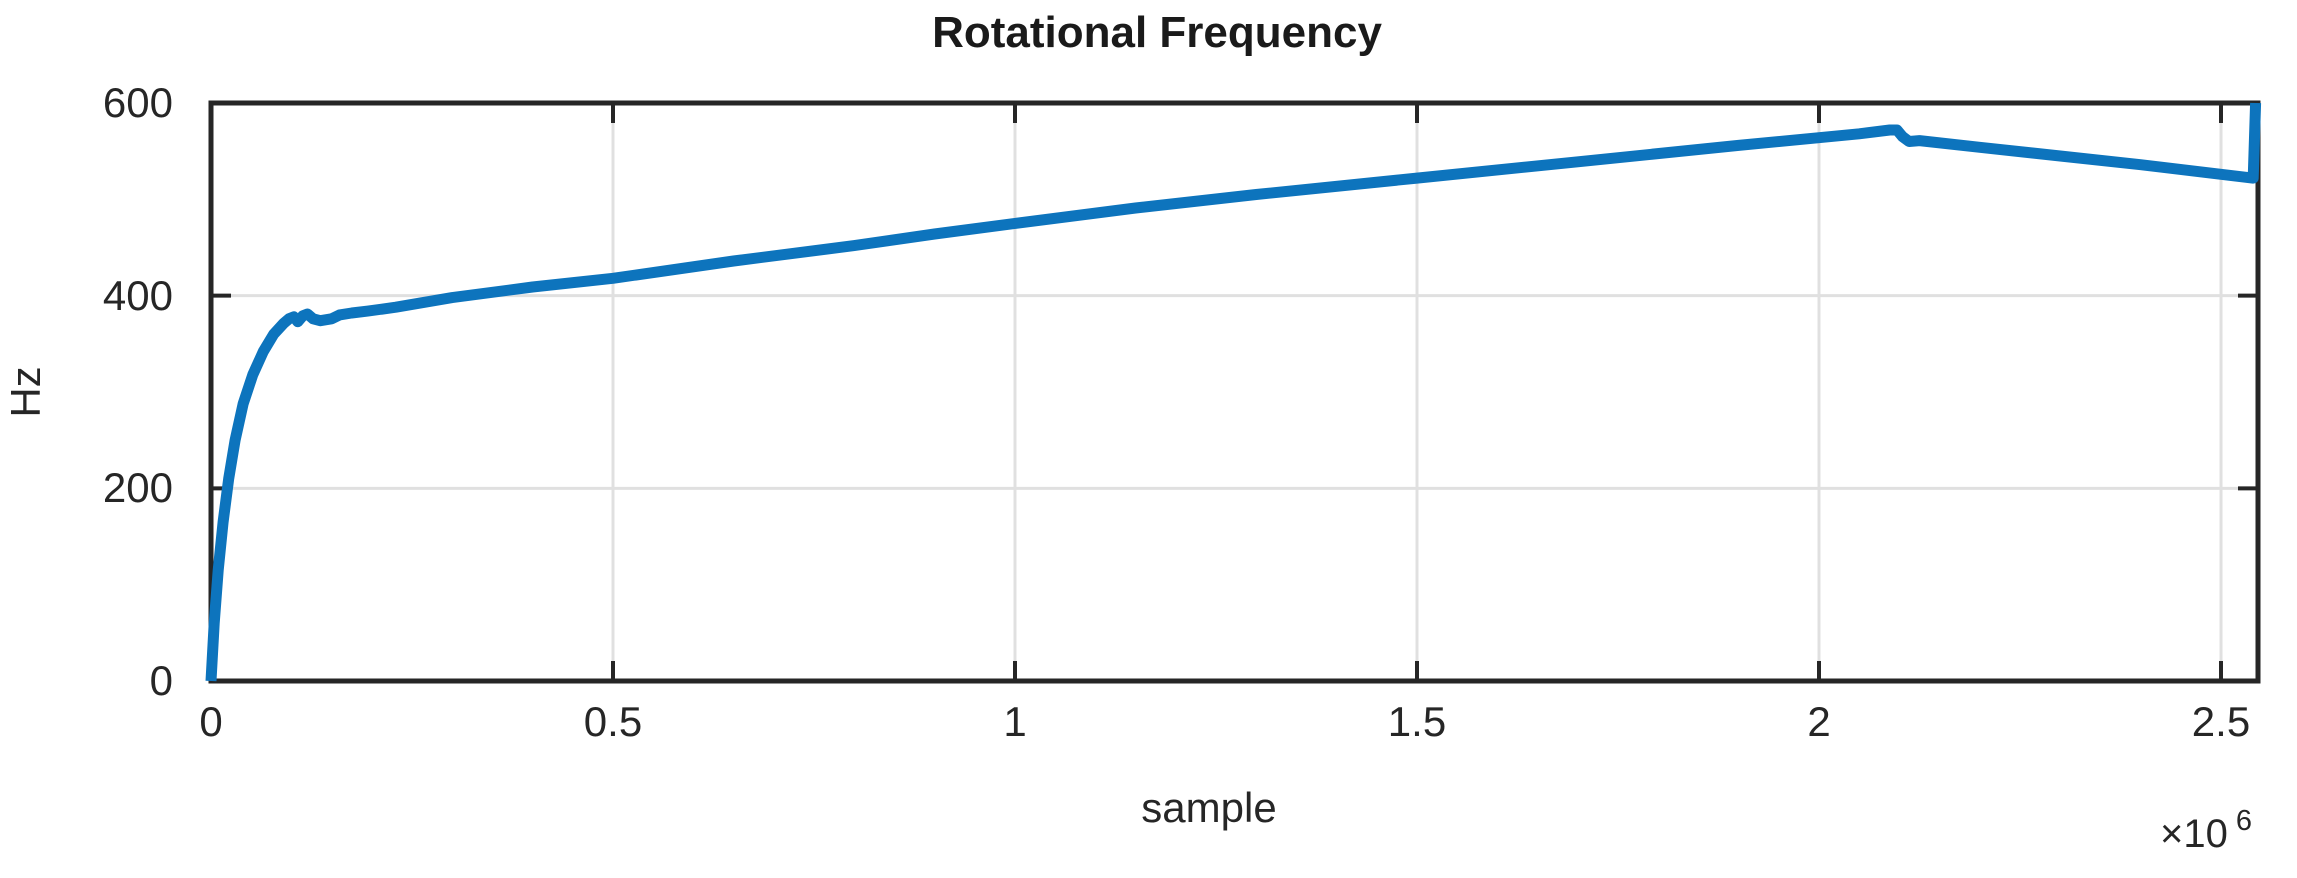  Describe the element at coordinates (2194, 834) in the screenshot. I see `x-axis-exponent-prefix: ×10` at that location.